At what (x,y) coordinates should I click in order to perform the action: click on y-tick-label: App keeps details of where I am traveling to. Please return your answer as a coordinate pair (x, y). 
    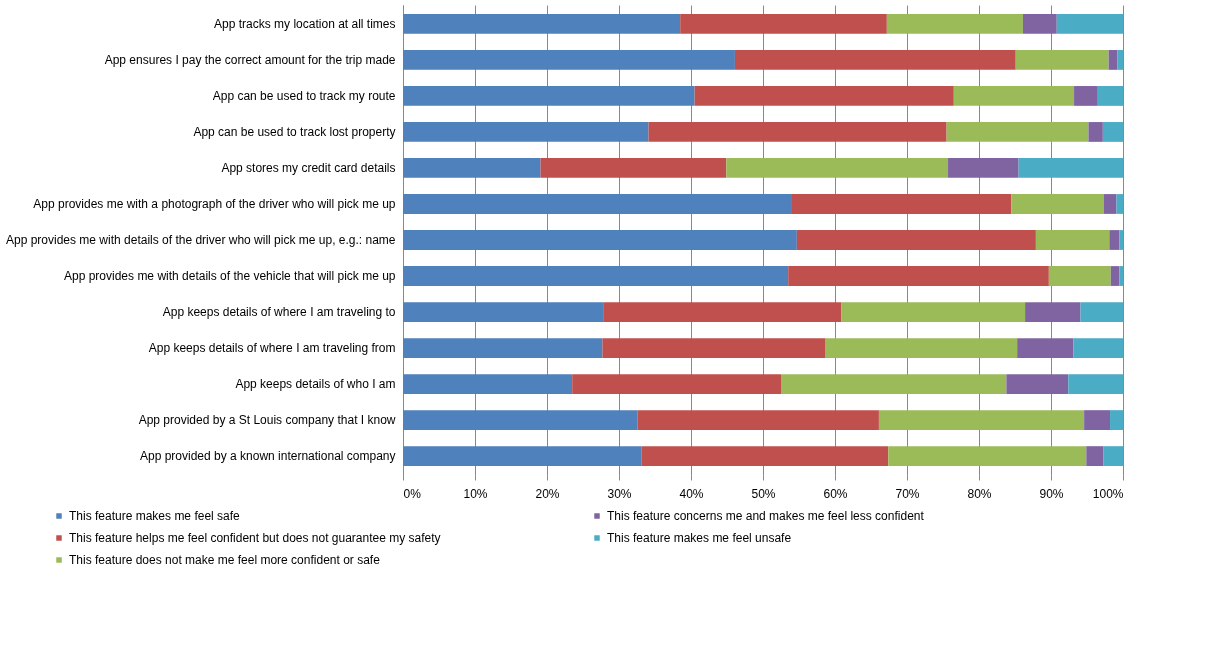
    Looking at the image, I should click on (279, 312).